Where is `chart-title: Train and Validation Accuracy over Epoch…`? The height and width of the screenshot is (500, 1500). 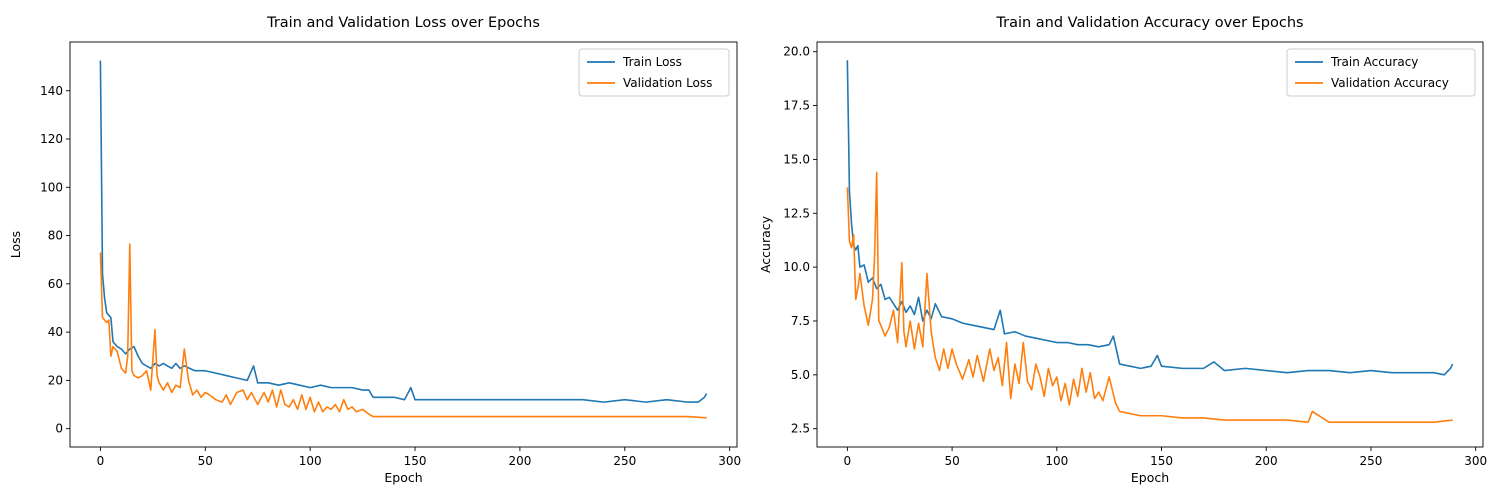 chart-title: Train and Validation Accuracy over Epoch… is located at coordinates (1149, 23).